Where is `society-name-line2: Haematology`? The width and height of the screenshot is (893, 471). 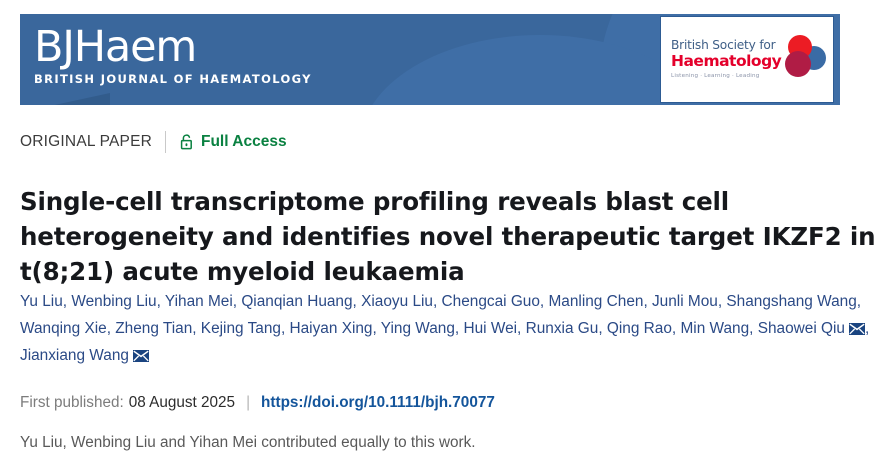
society-name-line2: Haematology is located at coordinates (726, 61).